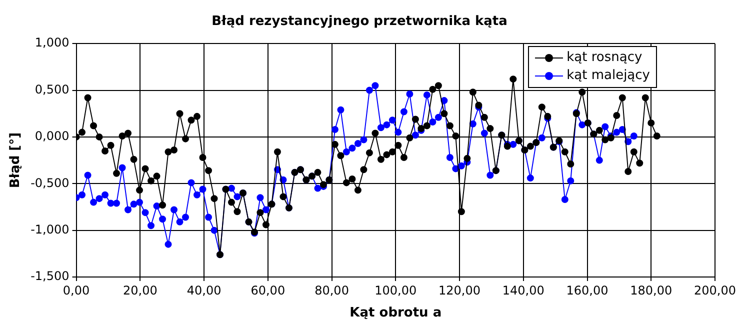 The width and height of the screenshot is (741, 327). I want to click on y-tick-label: 0,000, so click(52, 136).